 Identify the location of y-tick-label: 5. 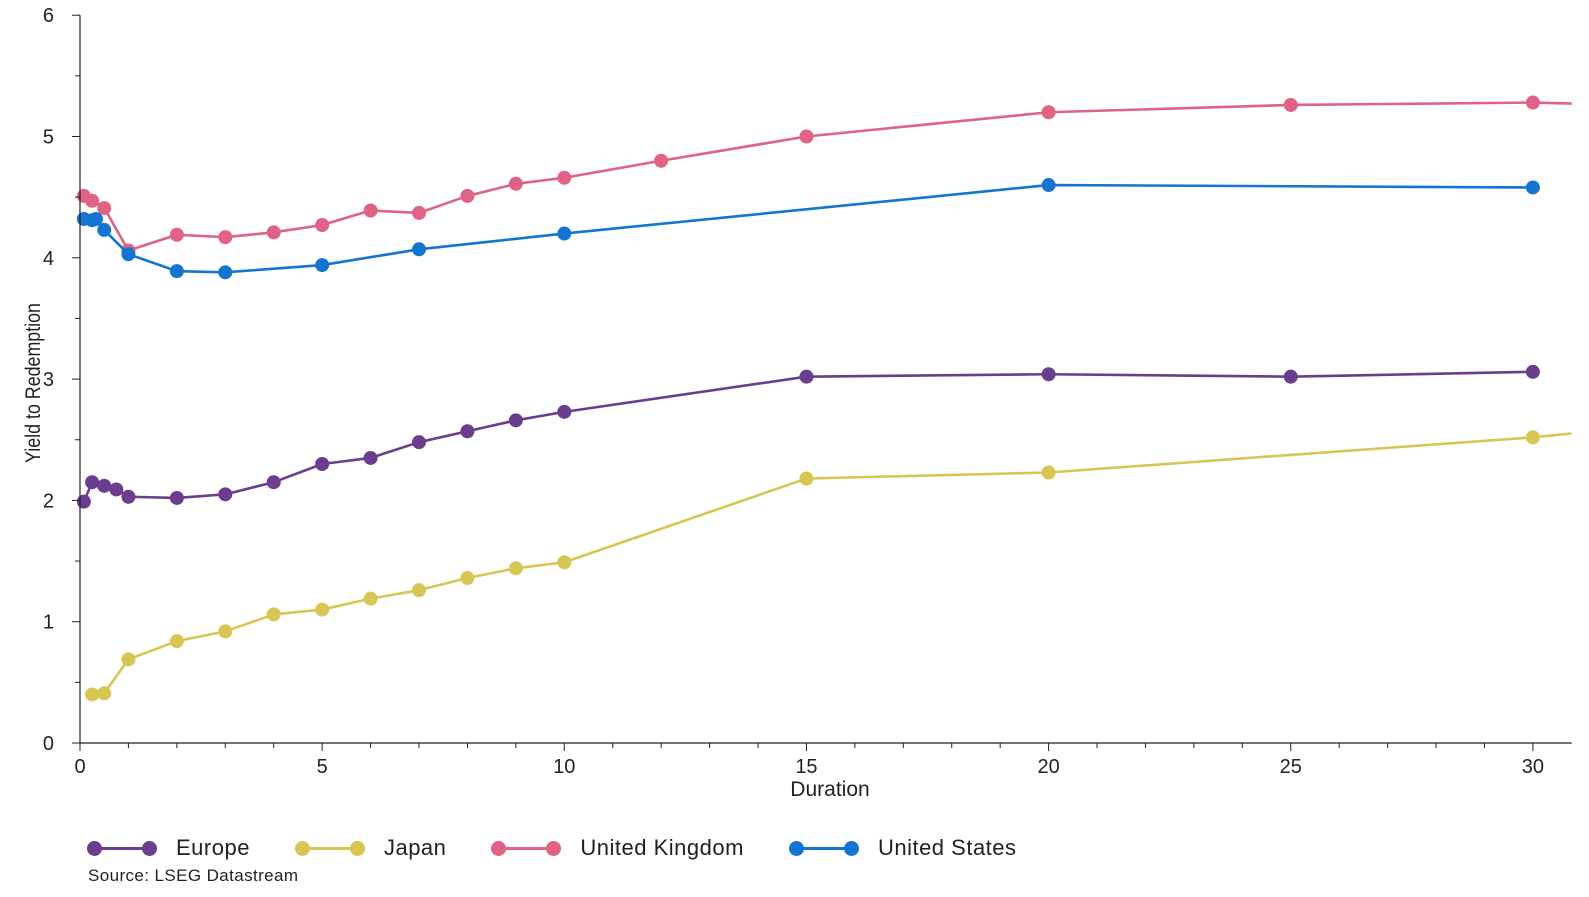
(48, 138).